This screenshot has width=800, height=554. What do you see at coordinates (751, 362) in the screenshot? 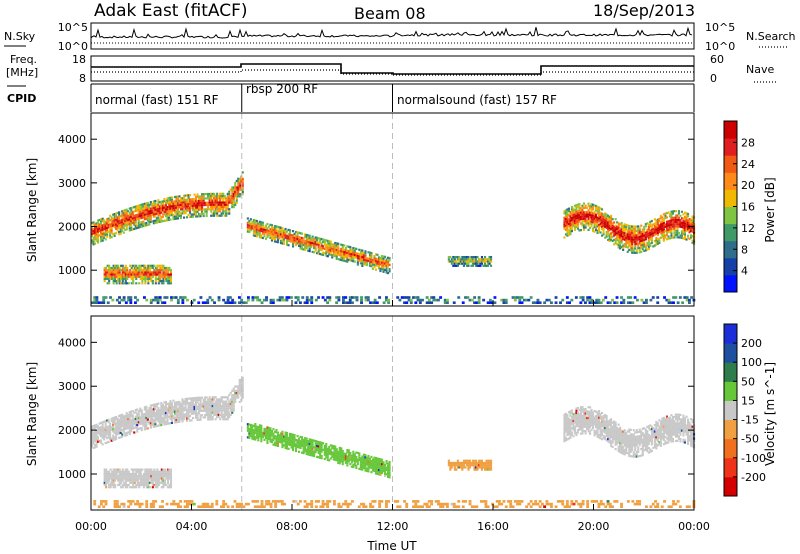
I see `velocity-colorbar-label-2: 100` at bounding box center [751, 362].